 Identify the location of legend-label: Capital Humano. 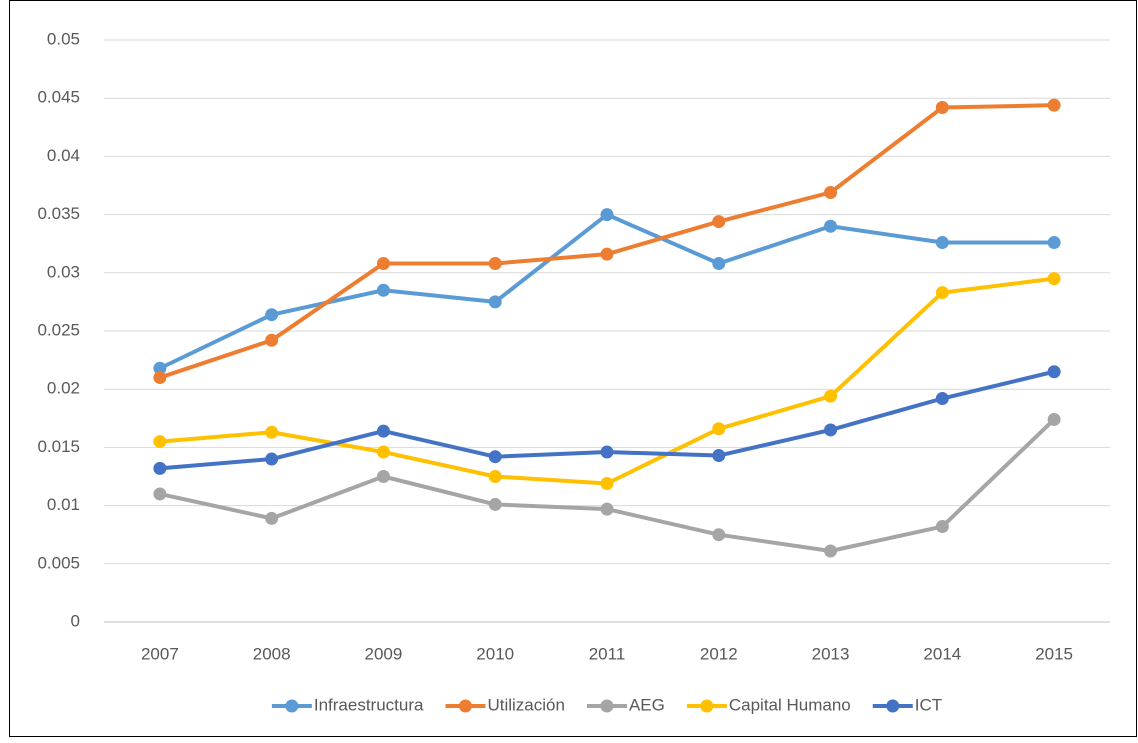
(790, 704).